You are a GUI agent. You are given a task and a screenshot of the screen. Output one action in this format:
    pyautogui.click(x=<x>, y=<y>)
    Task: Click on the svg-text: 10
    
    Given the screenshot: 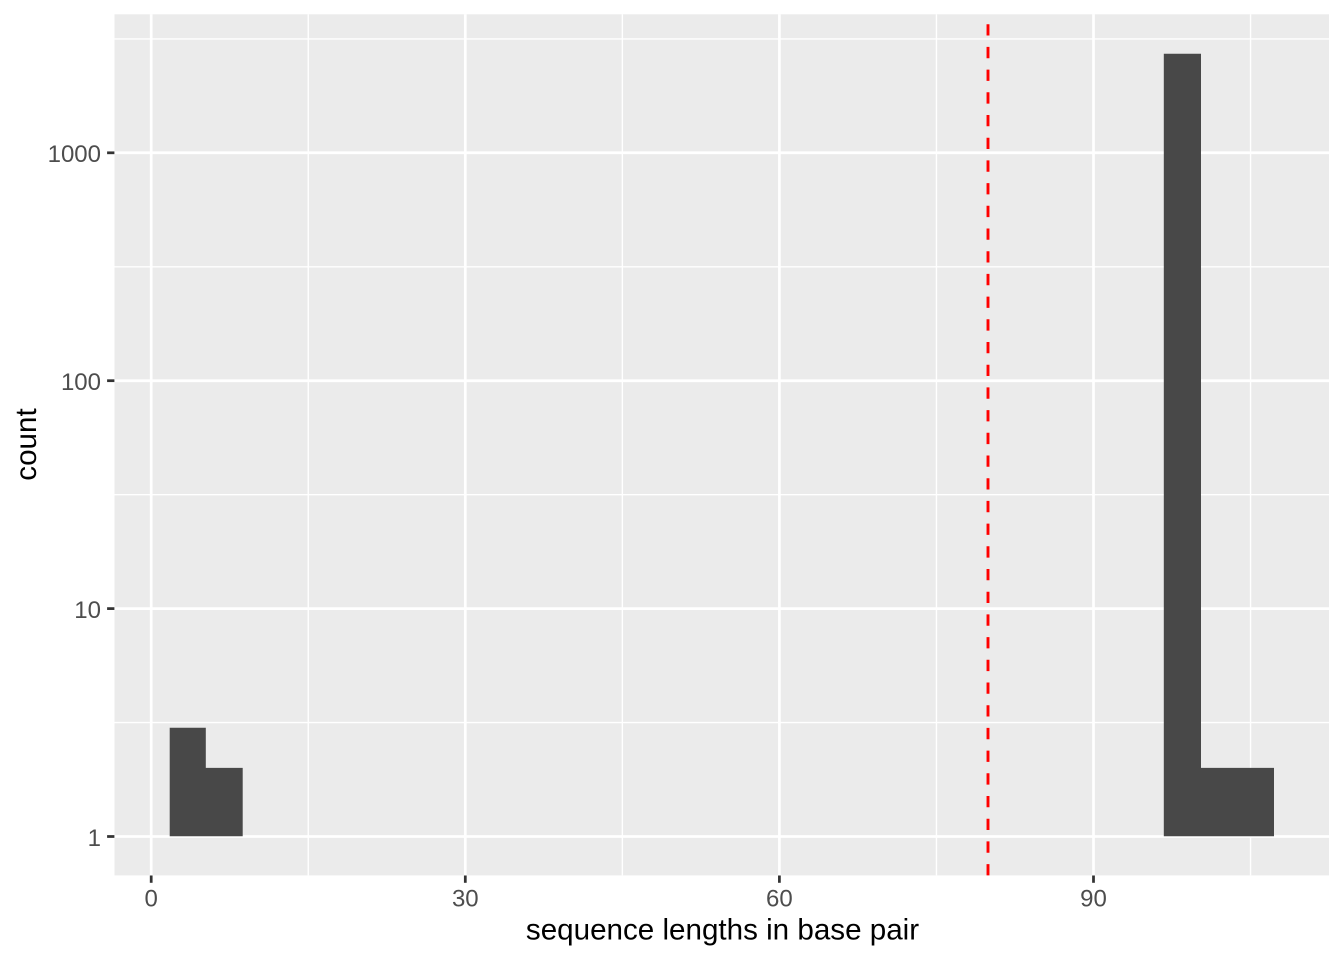 What is the action you would take?
    pyautogui.click(x=87, y=610)
    